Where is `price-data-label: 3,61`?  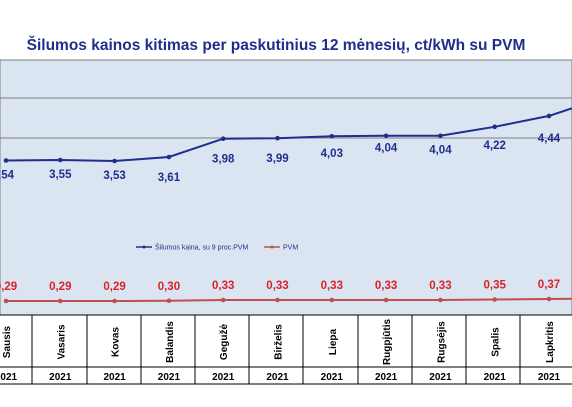
price-data-label: 3,61 is located at coordinates (169, 178).